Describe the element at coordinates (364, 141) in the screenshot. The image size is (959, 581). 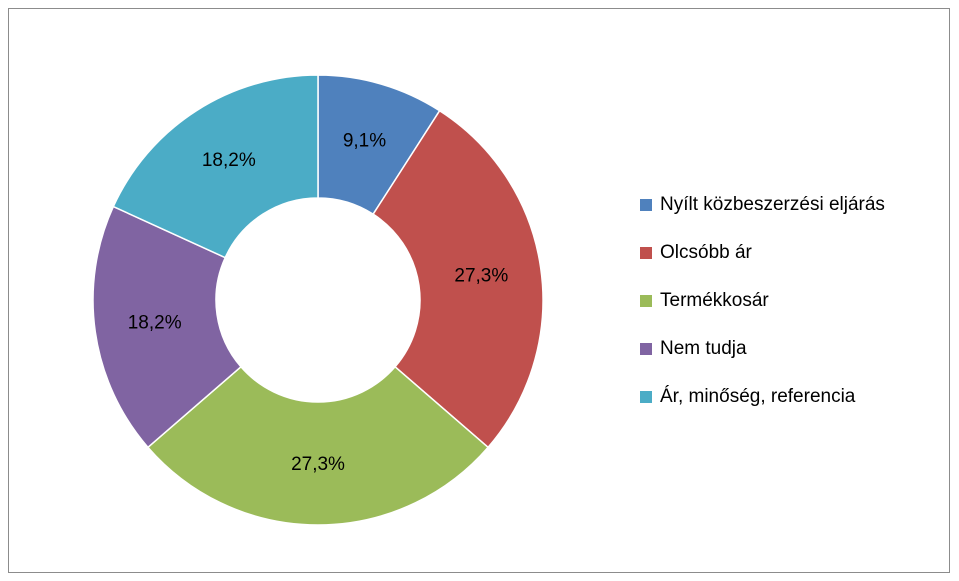
I see `data-label: 9,1%` at that location.